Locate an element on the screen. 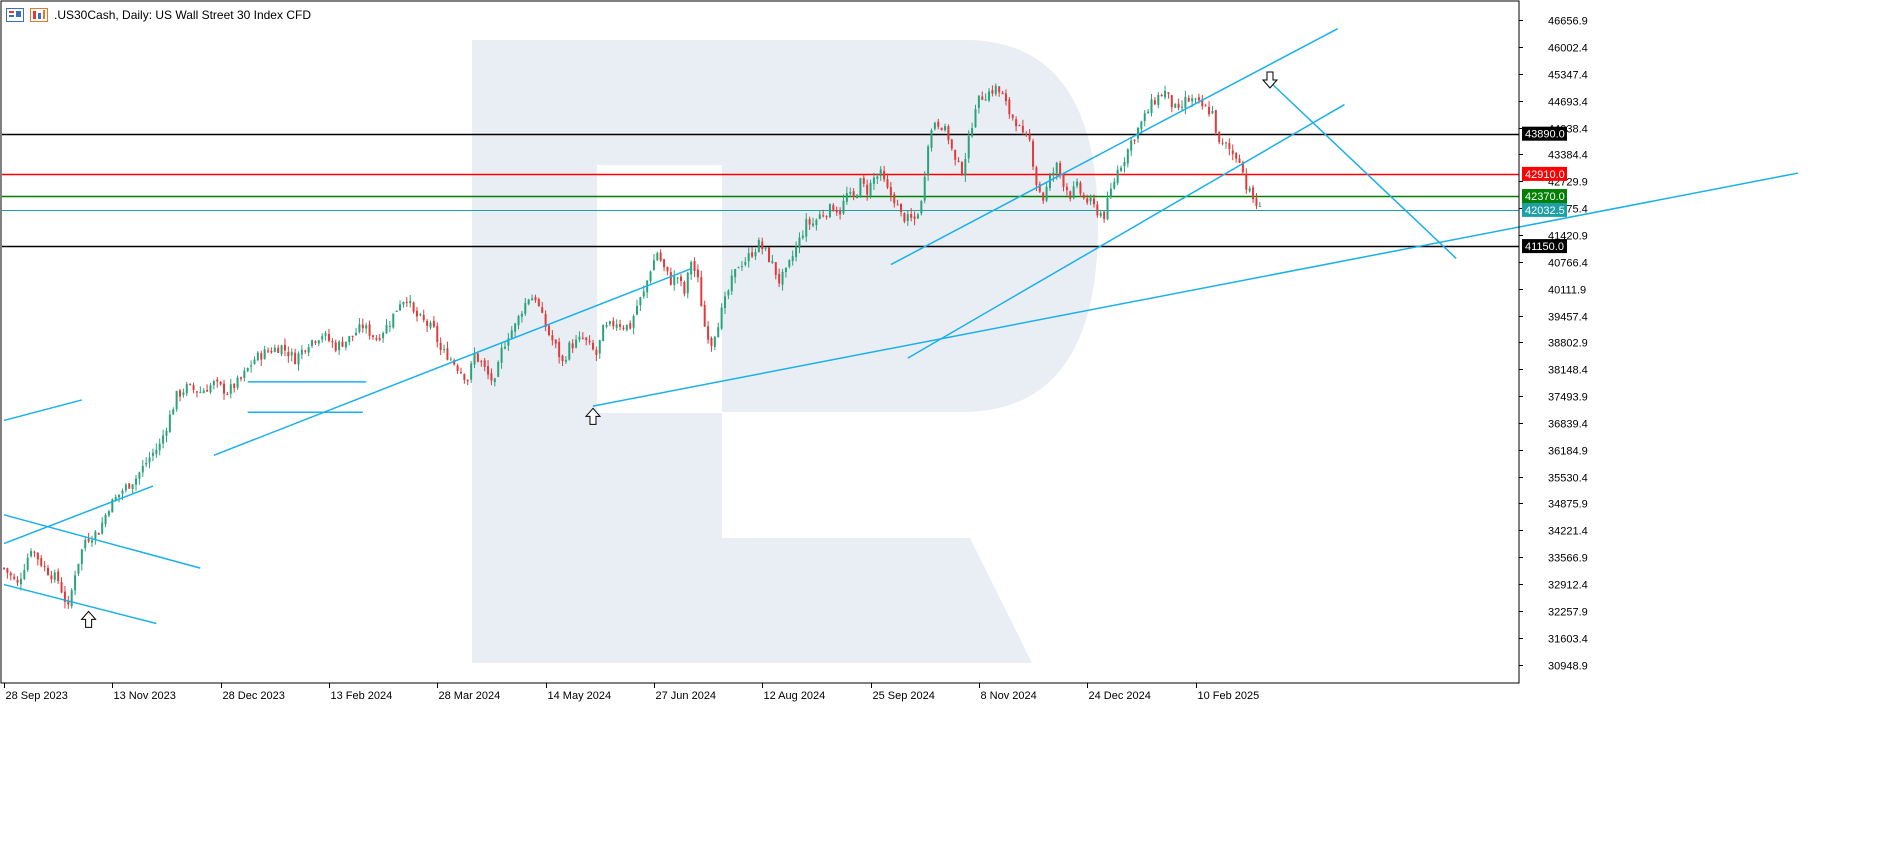 The width and height of the screenshot is (1904, 856). level-label-bg is located at coordinates (1544, 246).